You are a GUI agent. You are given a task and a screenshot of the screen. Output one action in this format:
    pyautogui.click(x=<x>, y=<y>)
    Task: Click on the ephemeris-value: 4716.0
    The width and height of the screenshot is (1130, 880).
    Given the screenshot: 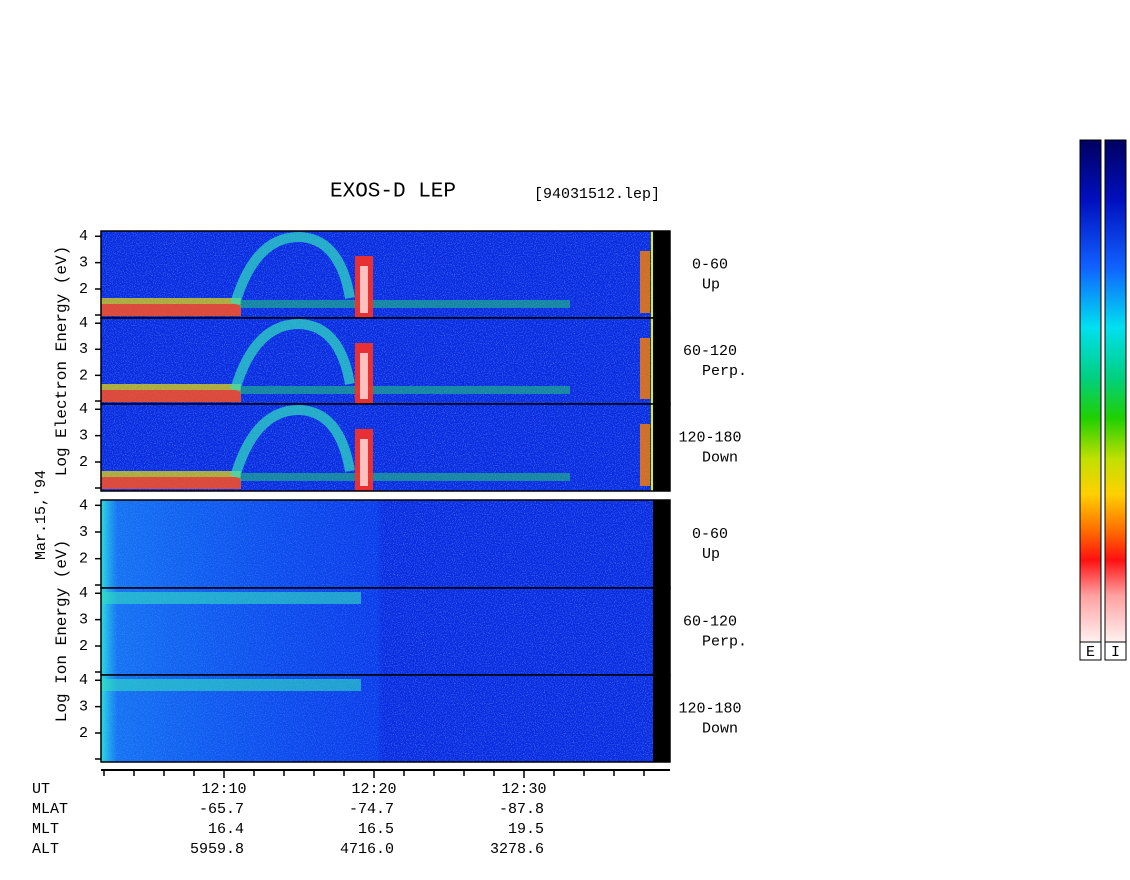 What is the action you would take?
    pyautogui.click(x=367, y=849)
    